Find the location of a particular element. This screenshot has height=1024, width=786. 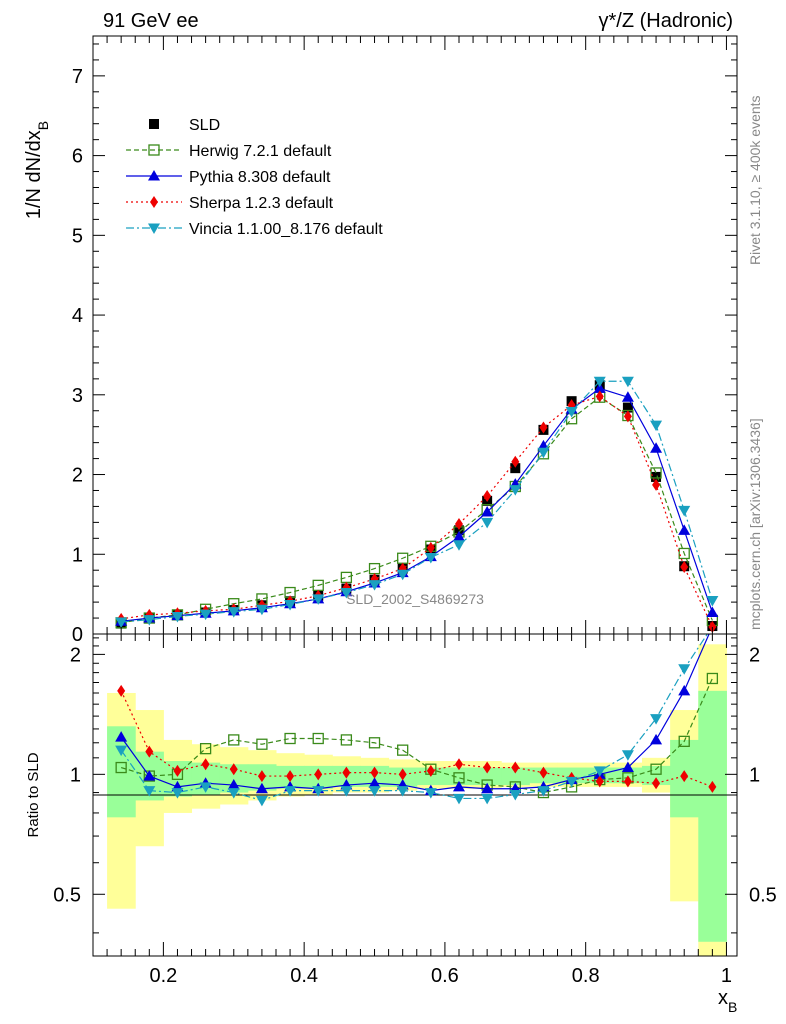

main-y-tick-label: 5 is located at coordinates (77, 236).